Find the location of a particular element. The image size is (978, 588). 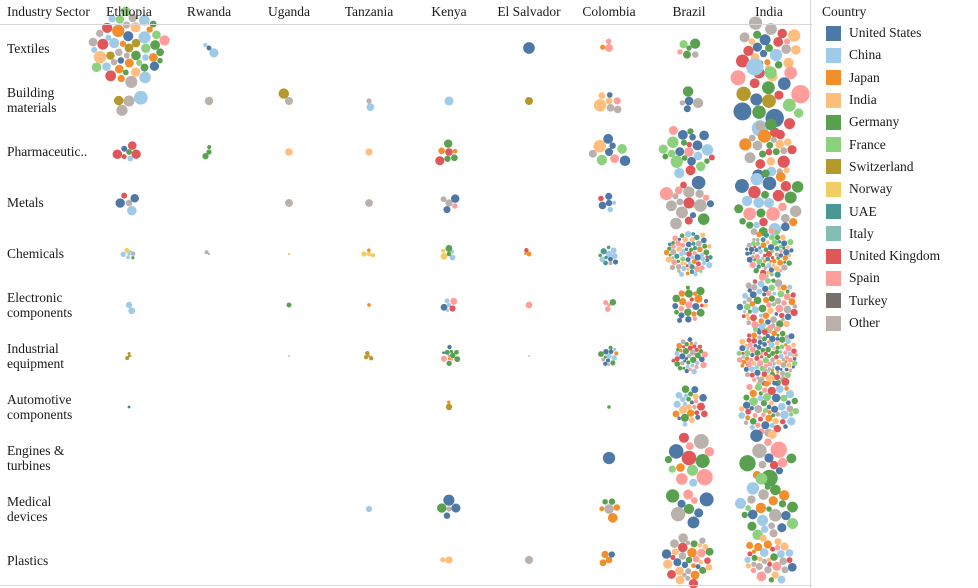

legend-item-france: France is located at coordinates (897, 144).